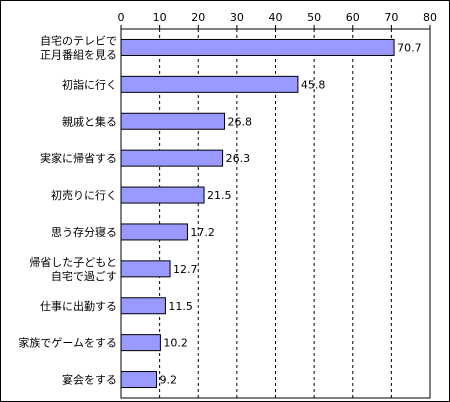 The height and width of the screenshot is (402, 450). Describe the element at coordinates (84, 195) in the screenshot. I see `category-label: 初売りに行く` at that location.